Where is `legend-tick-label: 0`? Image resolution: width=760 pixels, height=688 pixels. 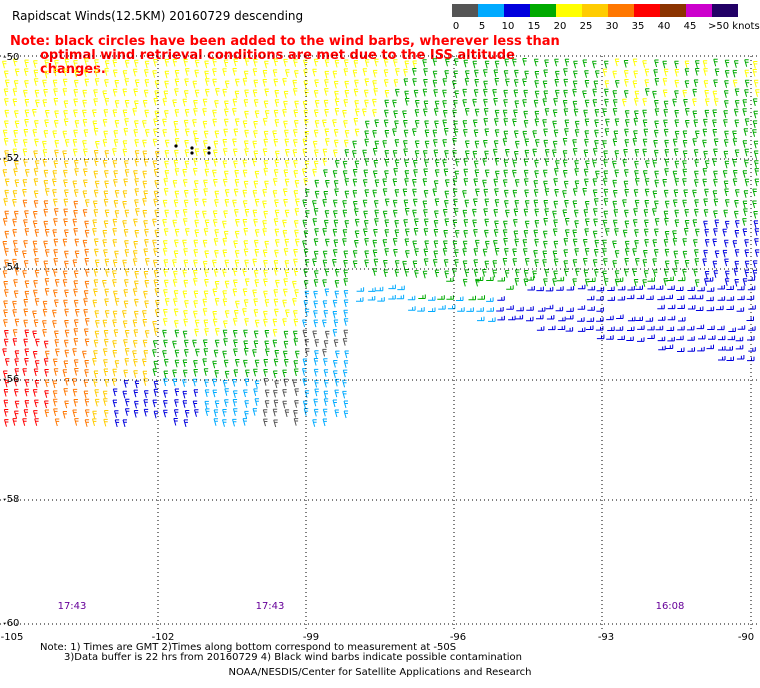
legend-tick-label: 0 is located at coordinates (456, 26).